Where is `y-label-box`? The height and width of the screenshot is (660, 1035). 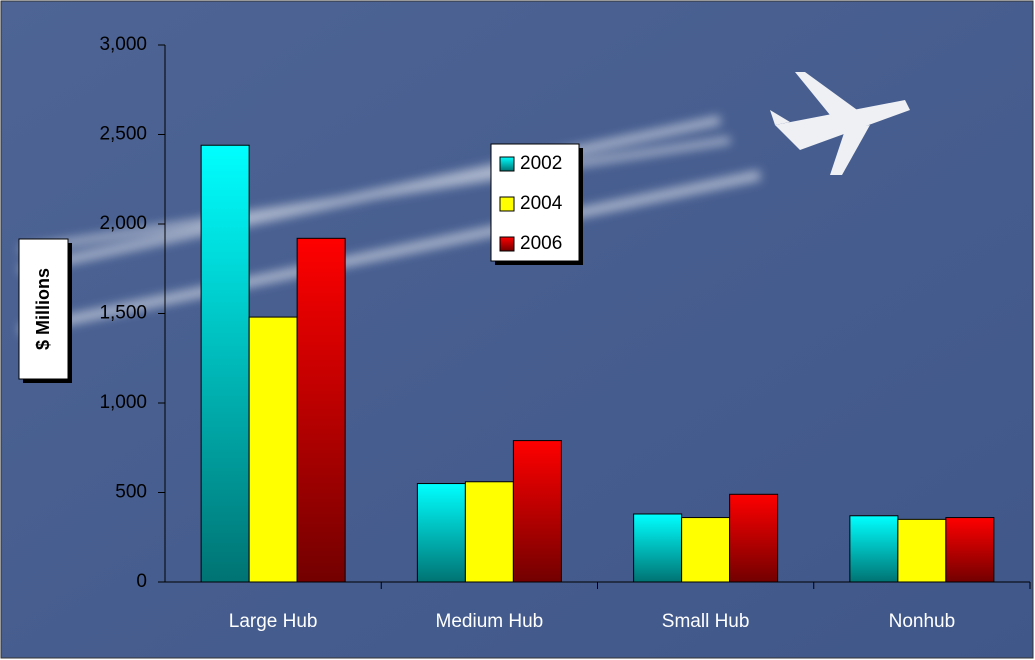 y-label-box is located at coordinates (43, 309).